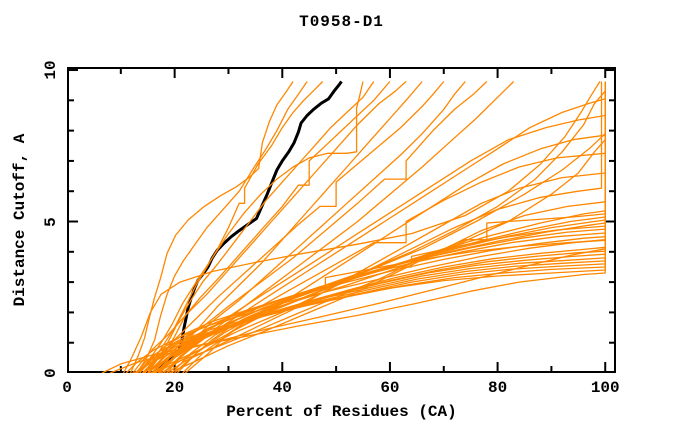 The image size is (680, 440). What do you see at coordinates (175, 388) in the screenshot?
I see `x-tick-label: 20` at bounding box center [175, 388].